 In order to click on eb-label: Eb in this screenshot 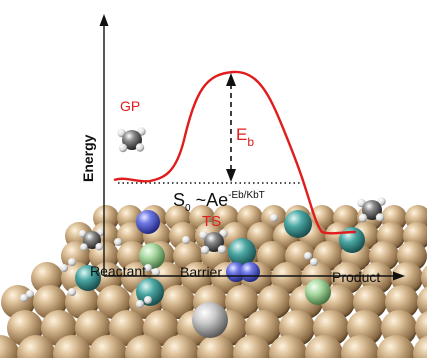, I will do `click(245, 137)`.